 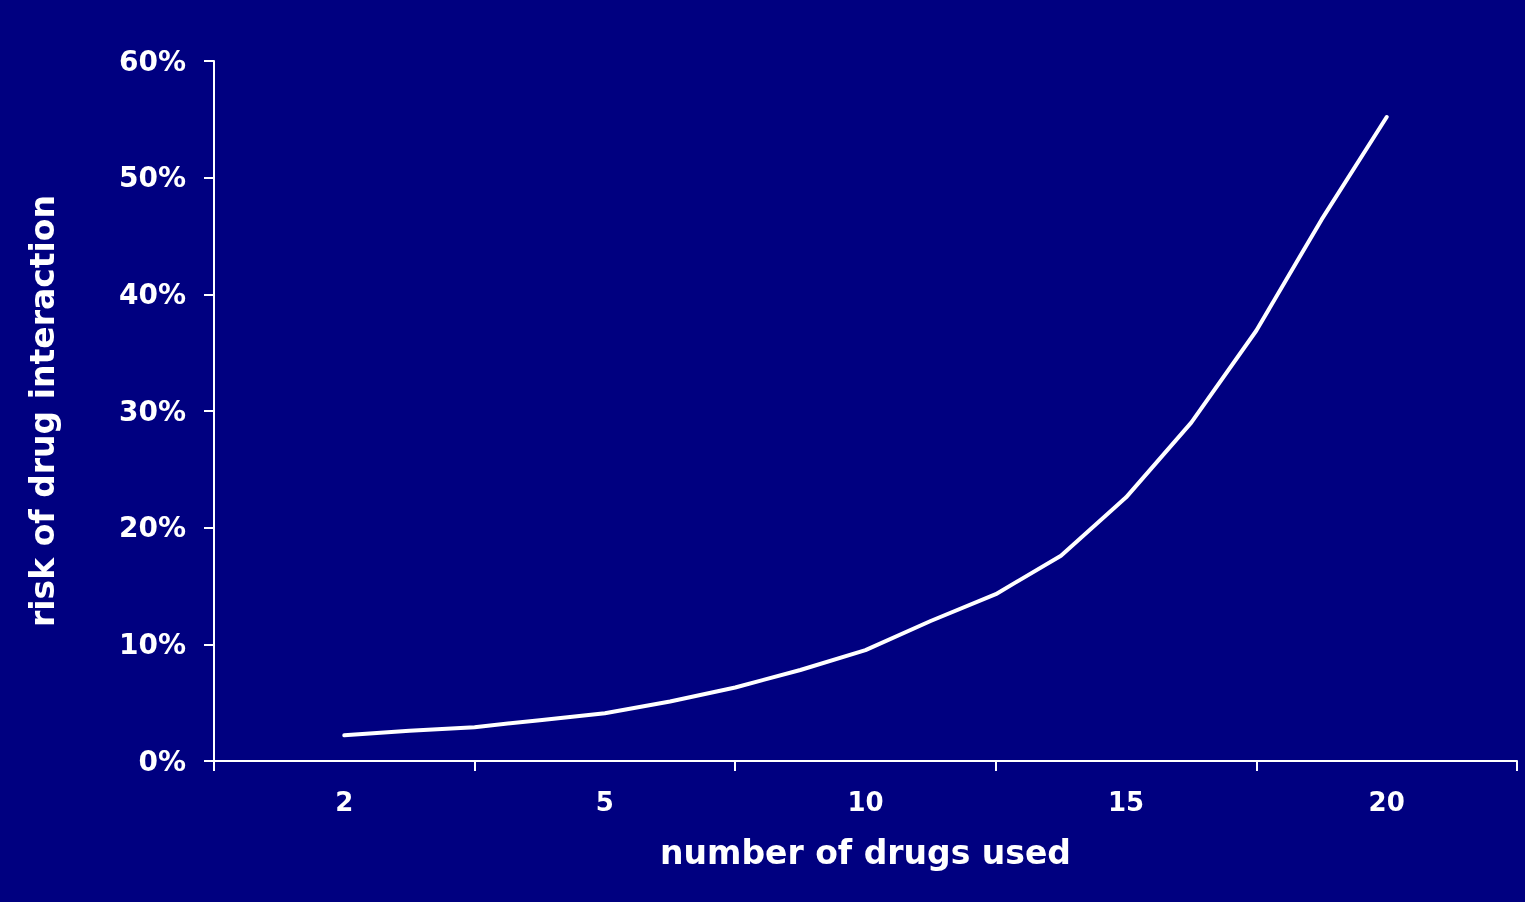 I want to click on y-tick-label: 20%, so click(x=152, y=528).